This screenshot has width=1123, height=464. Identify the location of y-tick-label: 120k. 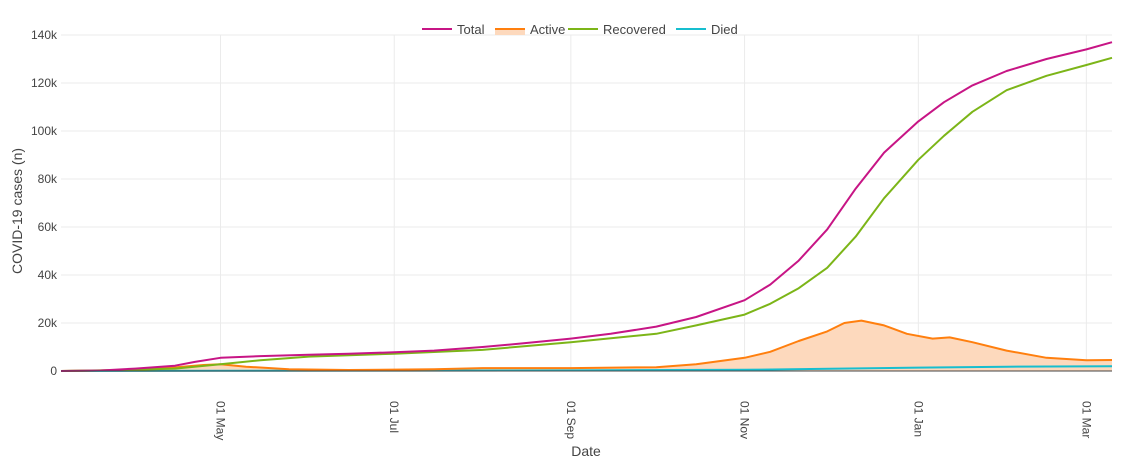
(44, 83).